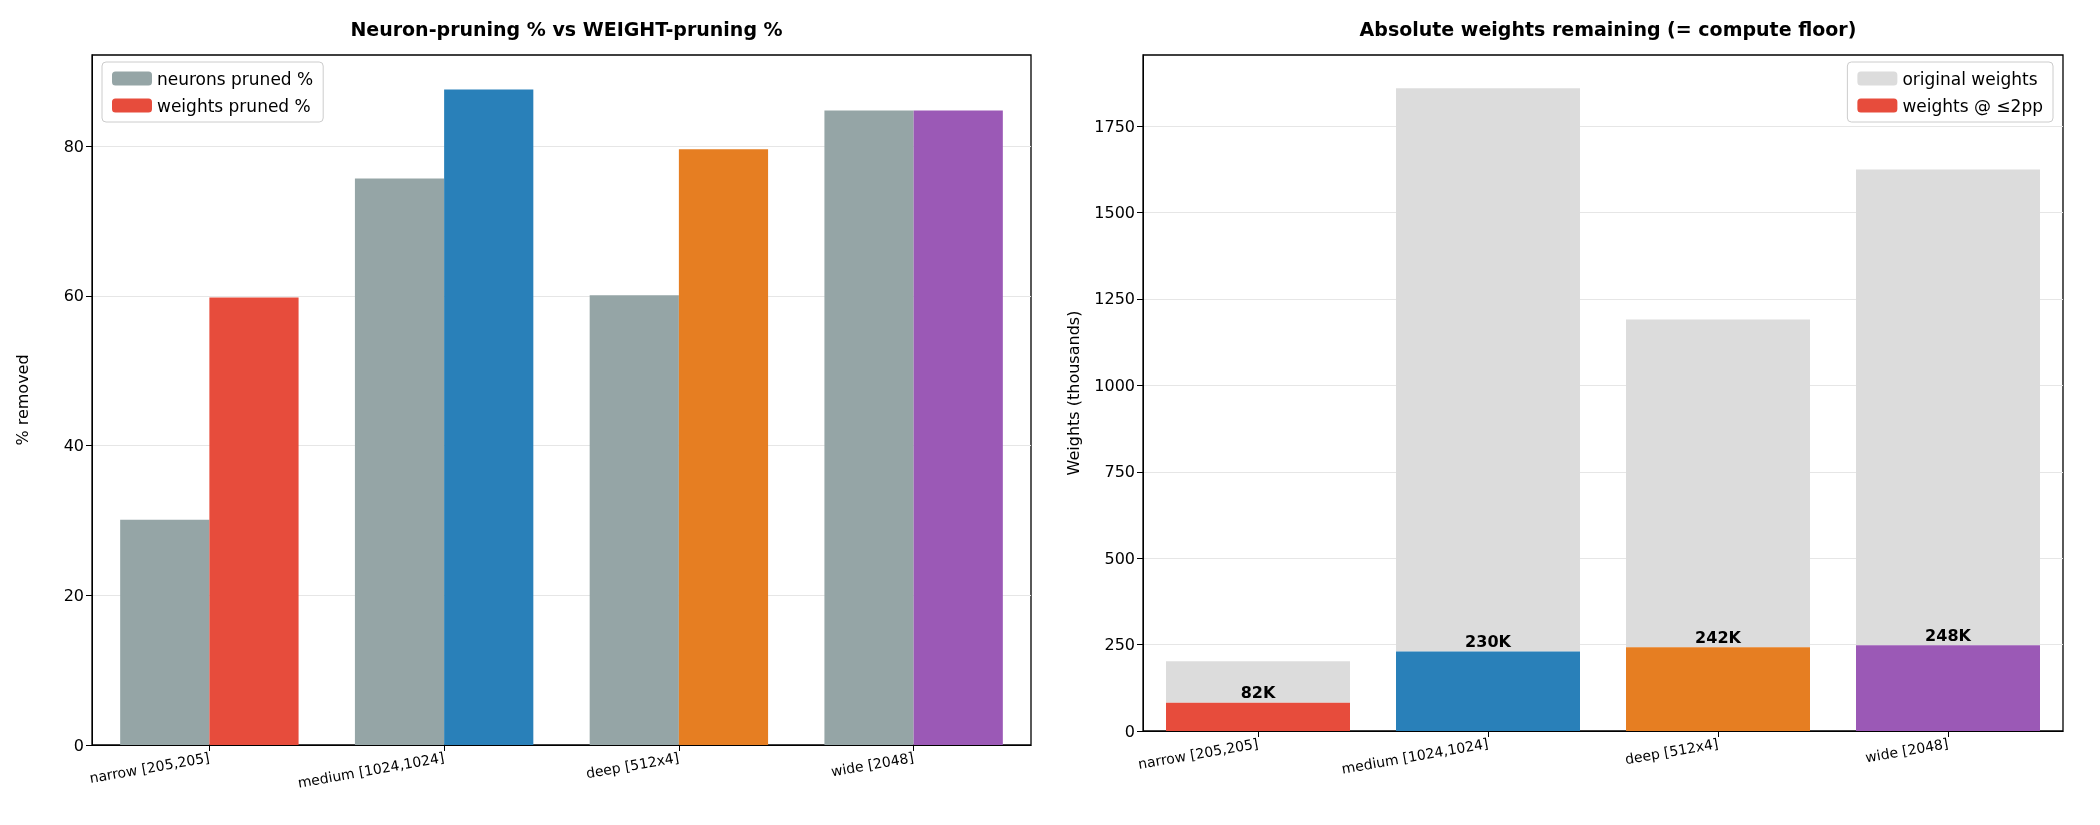  Describe the element at coordinates (1114, 299) in the screenshot. I see `y-tick-label: 1250` at that location.